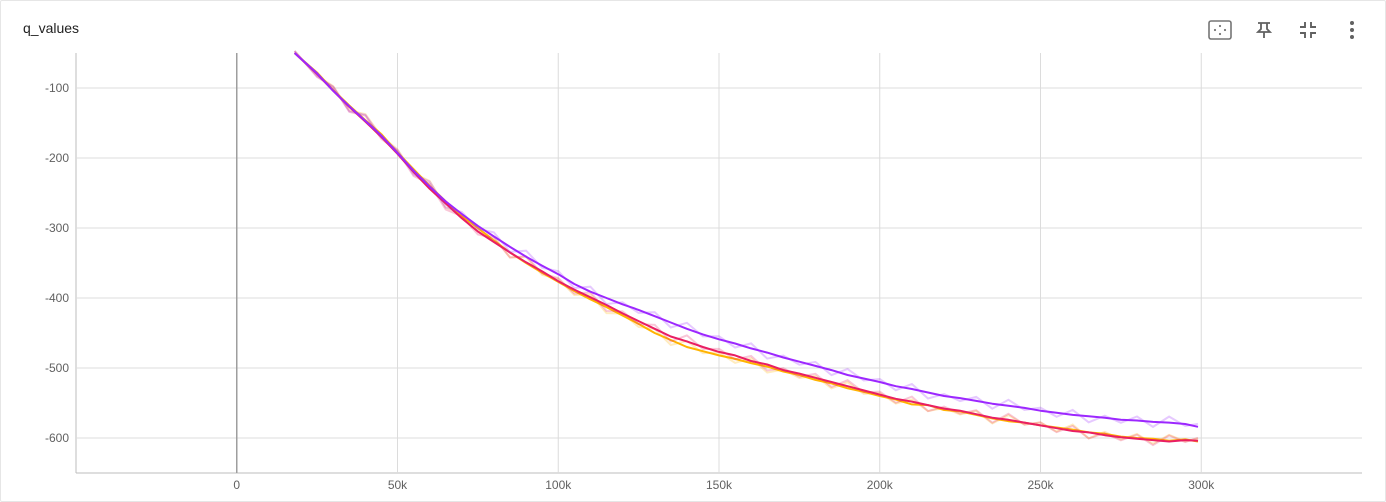  Describe the element at coordinates (719, 485) in the screenshot. I see `x-tick-label: 150k` at that location.